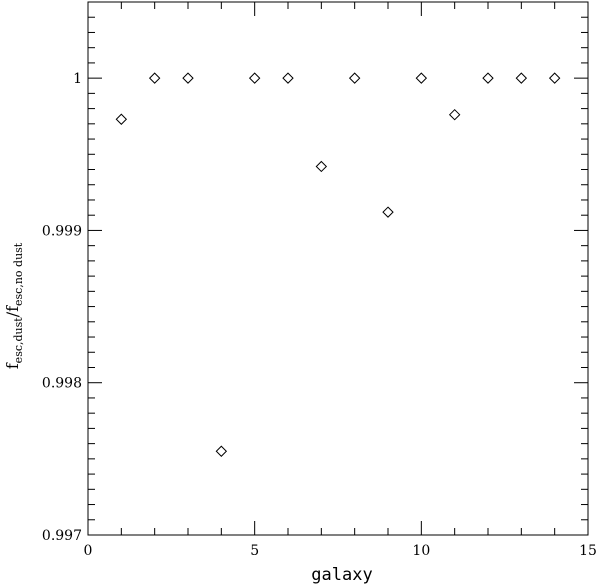  I want to click on y-axis-label-main2: f, so click(12, 308).